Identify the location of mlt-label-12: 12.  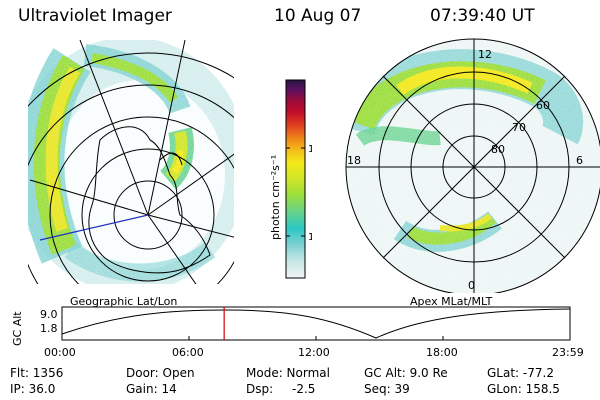
(485, 54).